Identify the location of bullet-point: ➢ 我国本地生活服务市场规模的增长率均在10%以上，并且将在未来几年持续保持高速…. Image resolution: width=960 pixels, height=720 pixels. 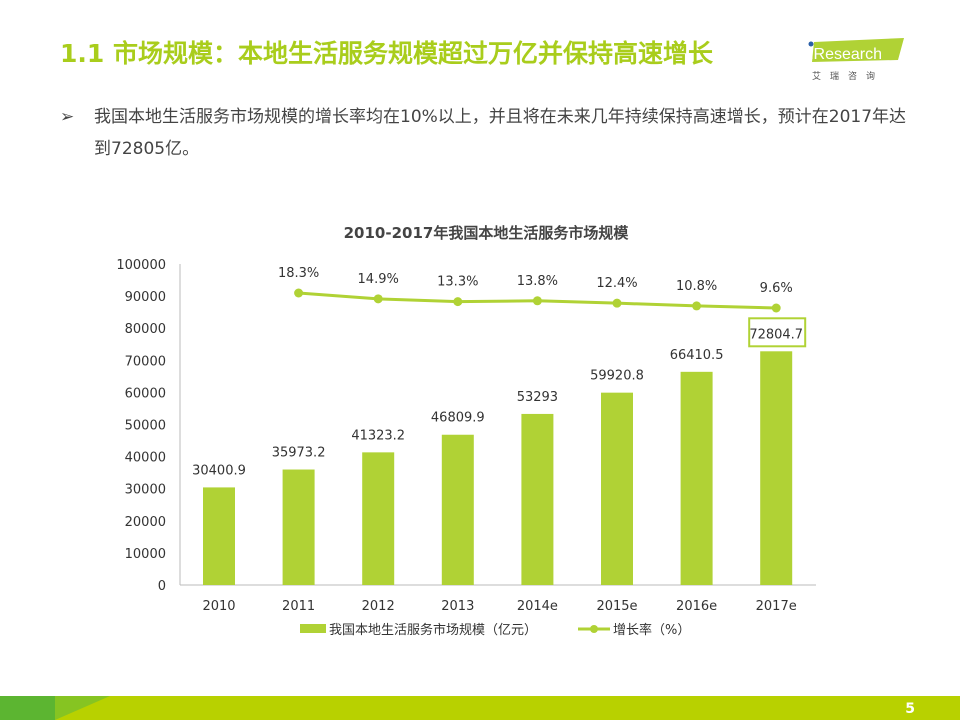
(485, 133).